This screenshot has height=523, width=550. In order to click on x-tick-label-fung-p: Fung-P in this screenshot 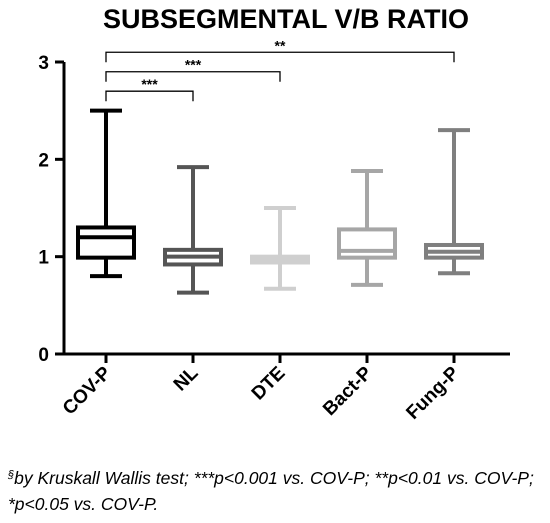, I will do `click(432, 392)`.